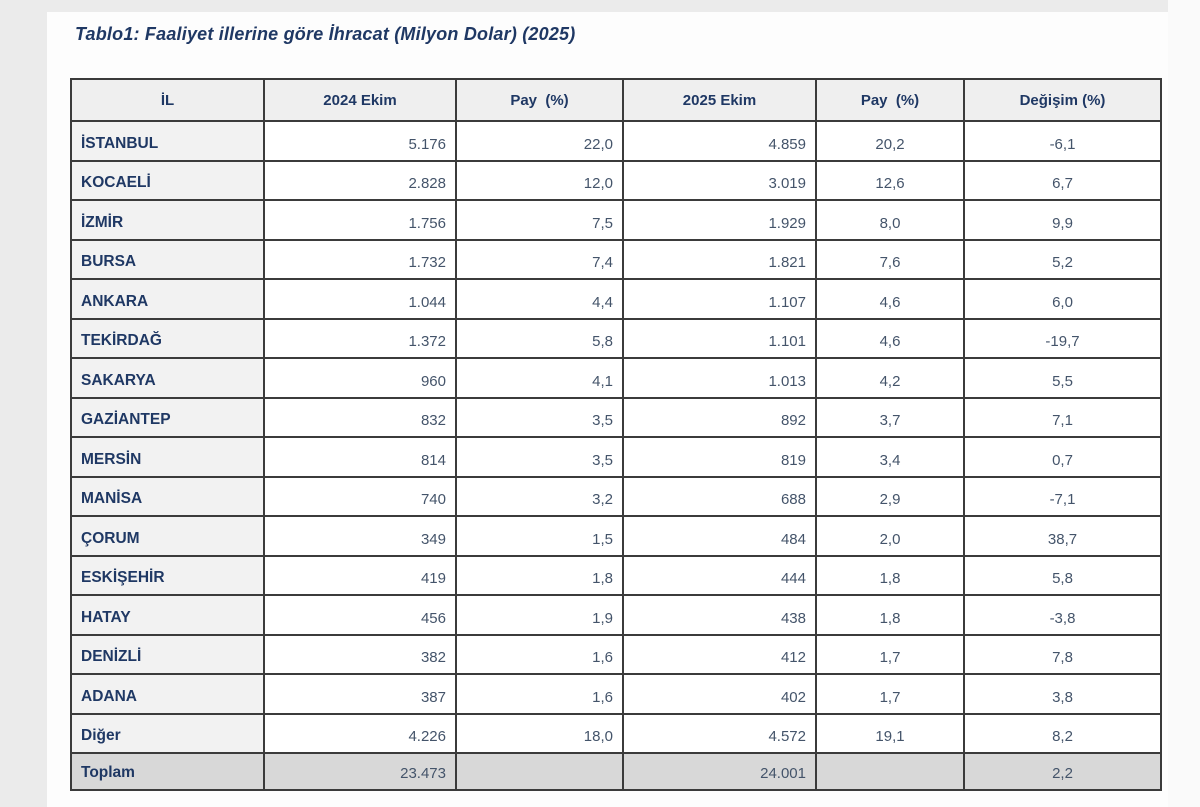  Describe the element at coordinates (719, 100) in the screenshot. I see `column-header-2025-ekim: 2025 Ekim` at that location.